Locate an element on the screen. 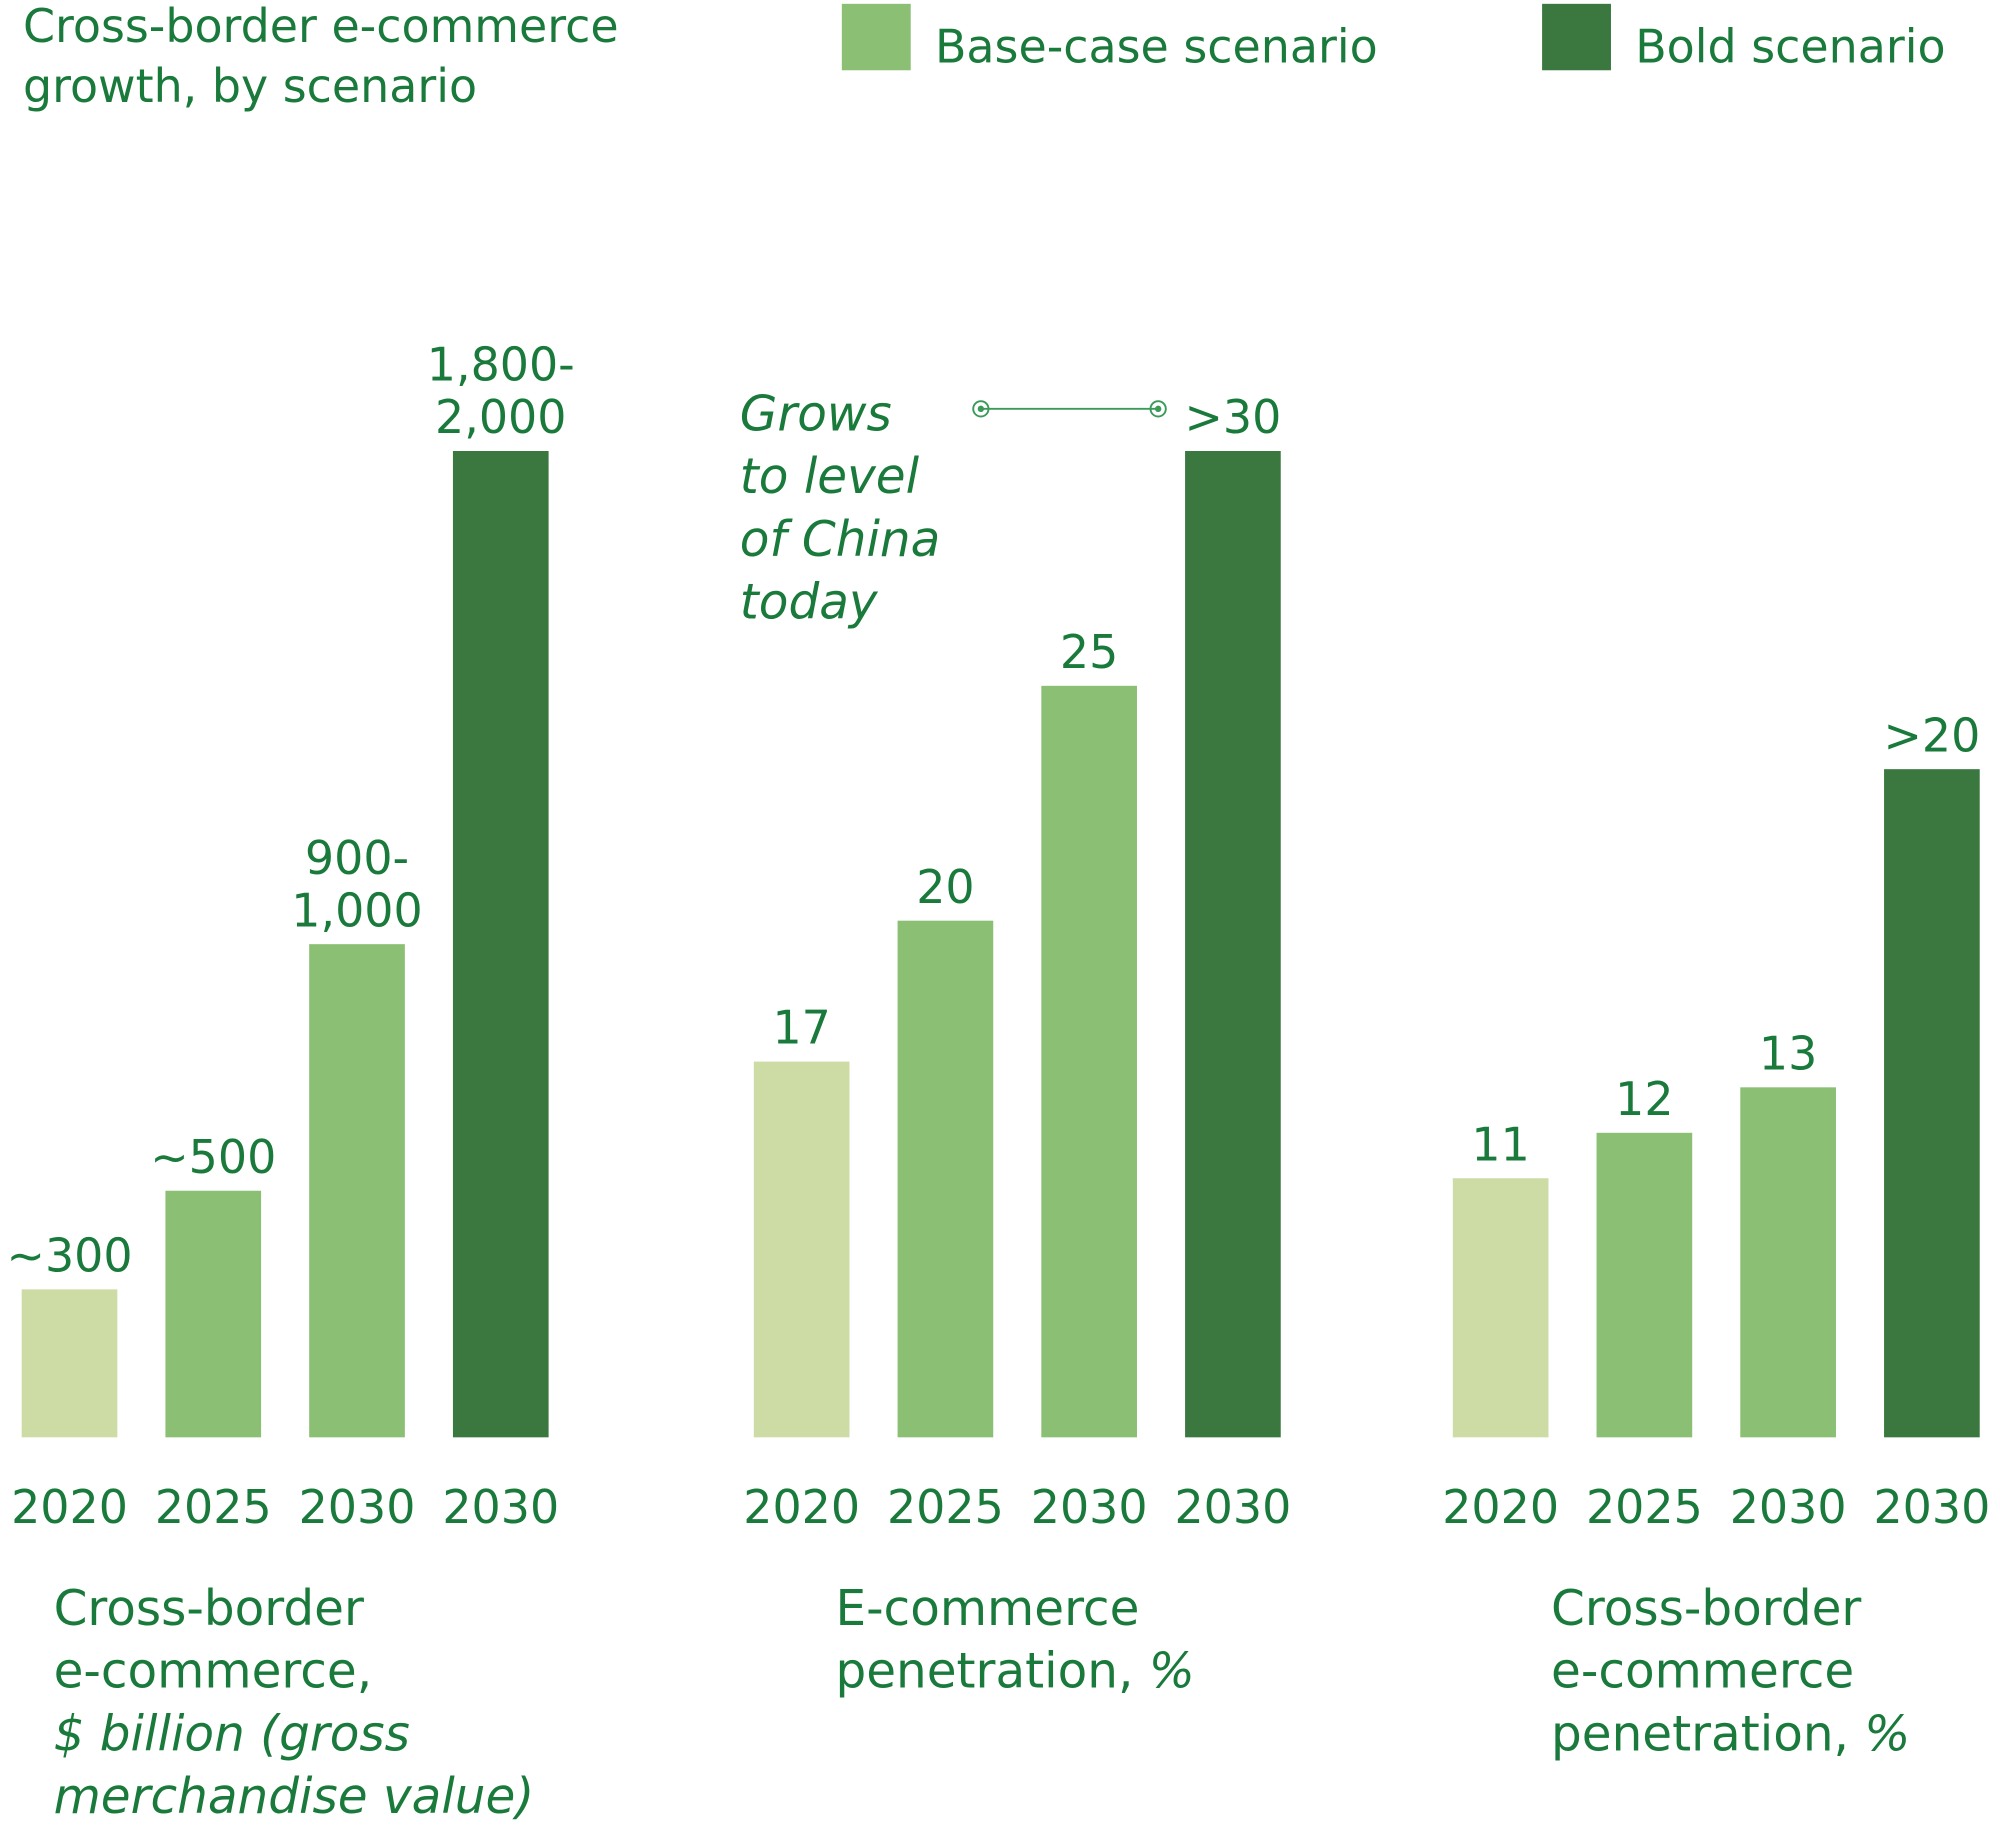 The width and height of the screenshot is (2000, 1827). value-label-line: 1,000 is located at coordinates (356, 910).